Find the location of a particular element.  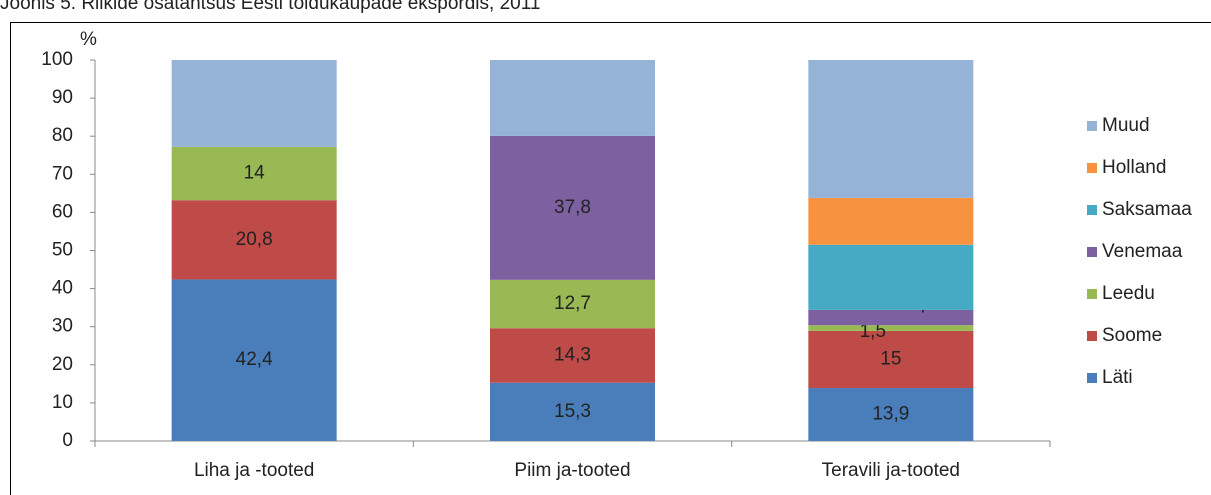

legend-label: Soome is located at coordinates (1132, 335).